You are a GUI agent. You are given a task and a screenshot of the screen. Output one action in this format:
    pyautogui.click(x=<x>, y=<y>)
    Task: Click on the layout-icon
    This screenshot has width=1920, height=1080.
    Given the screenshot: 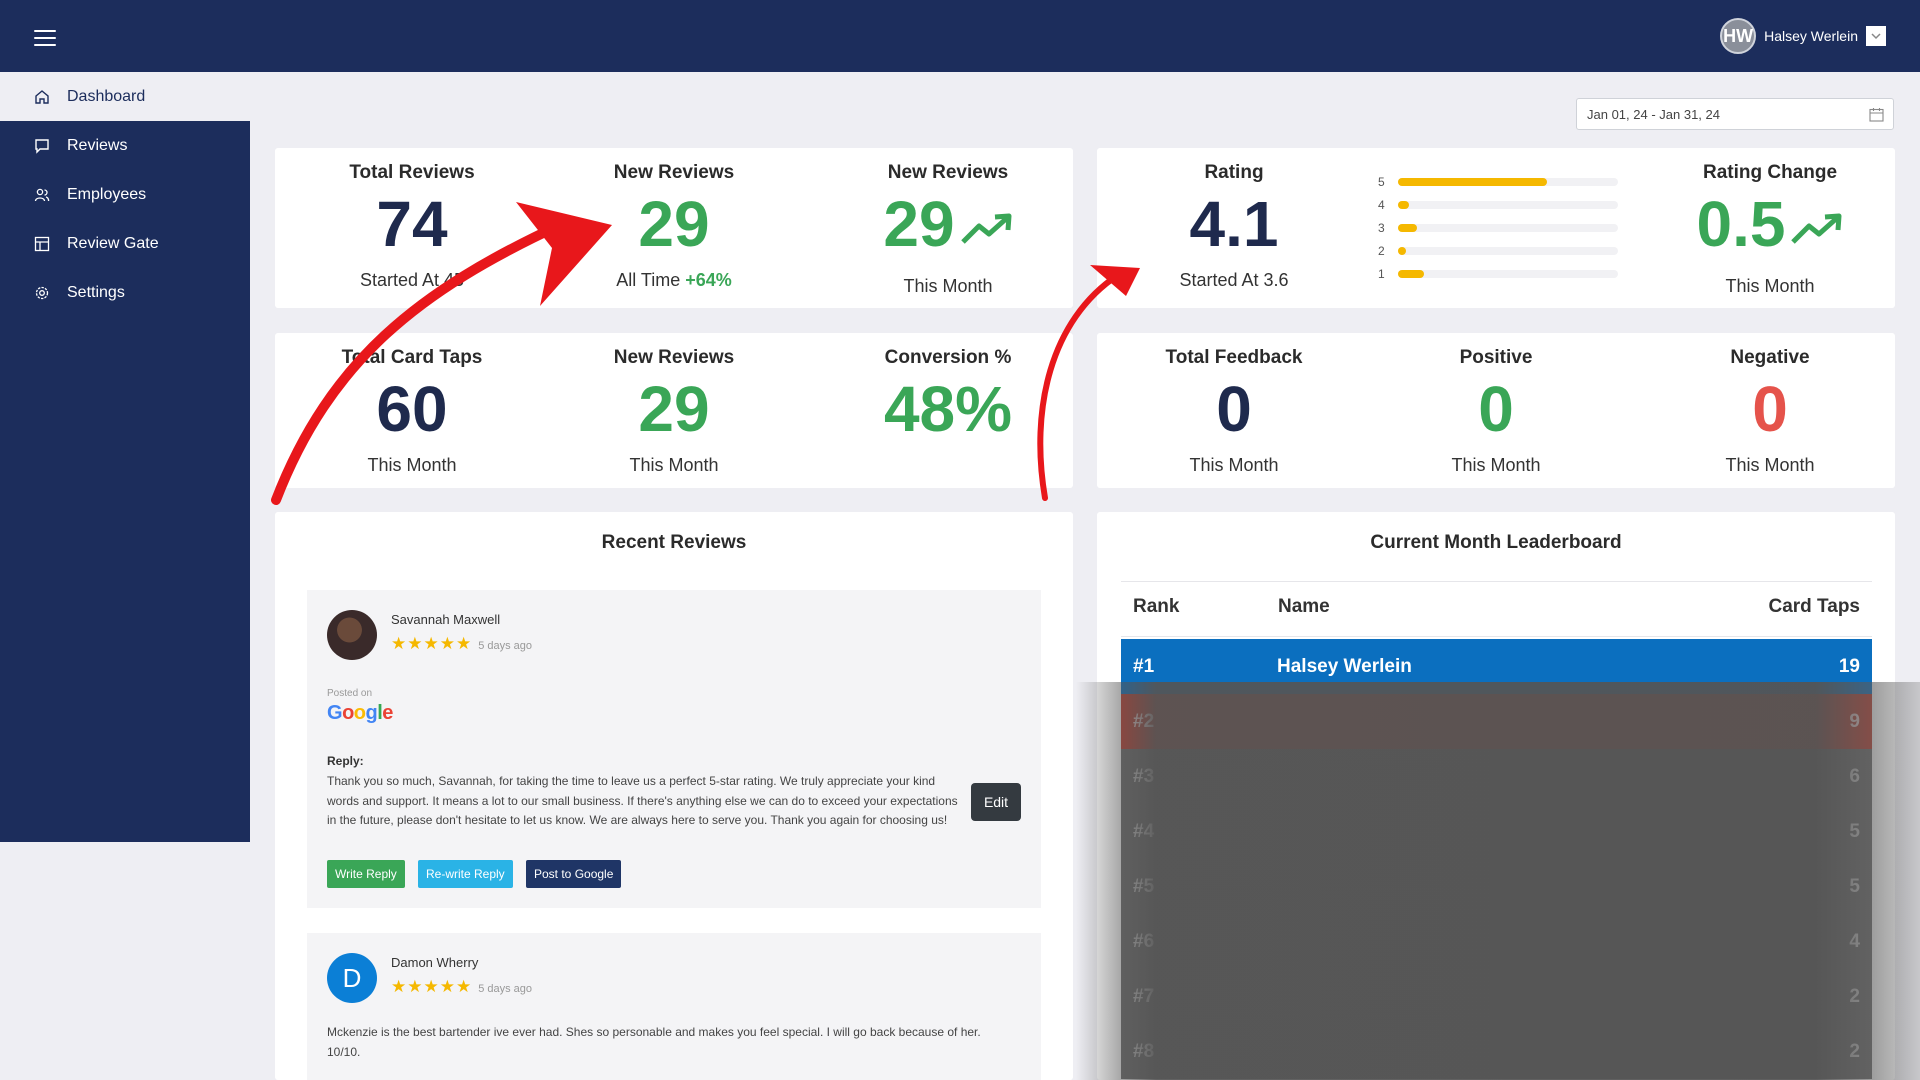 What is the action you would take?
    pyautogui.click(x=42, y=244)
    